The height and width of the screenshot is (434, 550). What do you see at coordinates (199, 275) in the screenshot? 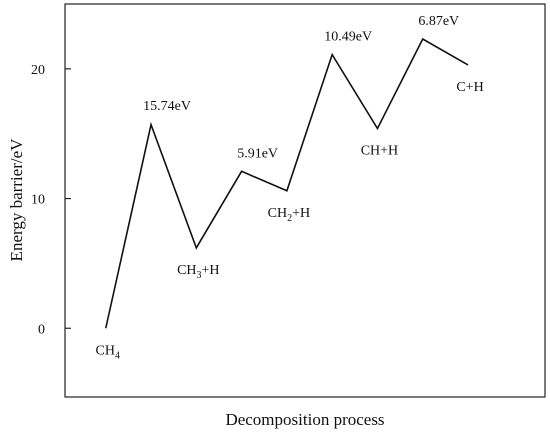
I see `species-subscript: 3` at bounding box center [199, 275].